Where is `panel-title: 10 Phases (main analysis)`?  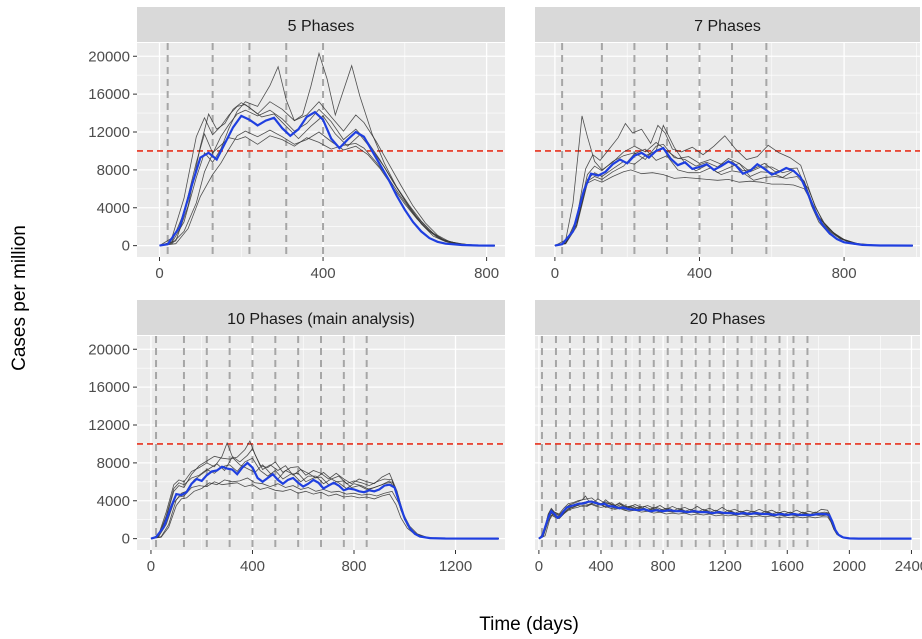
panel-title: 10 Phases (main analysis) is located at coordinates (321, 319).